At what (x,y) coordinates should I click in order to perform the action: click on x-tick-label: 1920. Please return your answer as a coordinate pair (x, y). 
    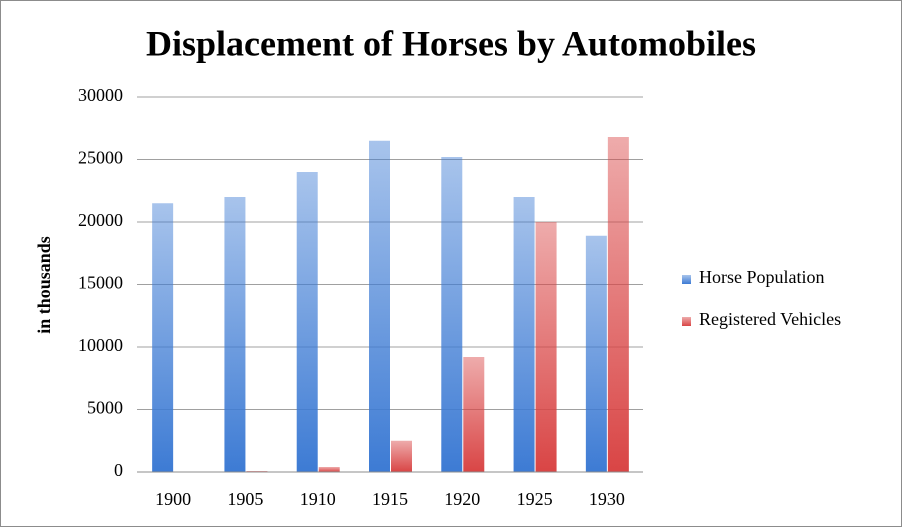
    Looking at the image, I should click on (462, 499).